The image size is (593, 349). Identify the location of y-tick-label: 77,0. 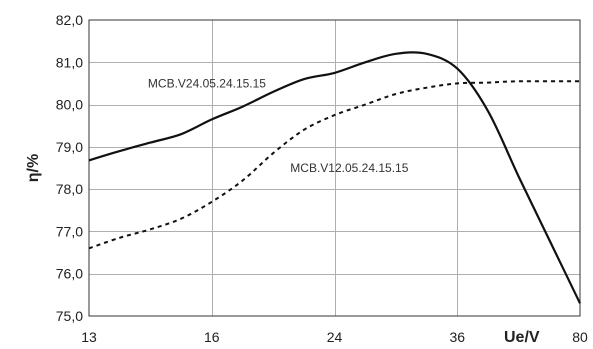
(69, 231).